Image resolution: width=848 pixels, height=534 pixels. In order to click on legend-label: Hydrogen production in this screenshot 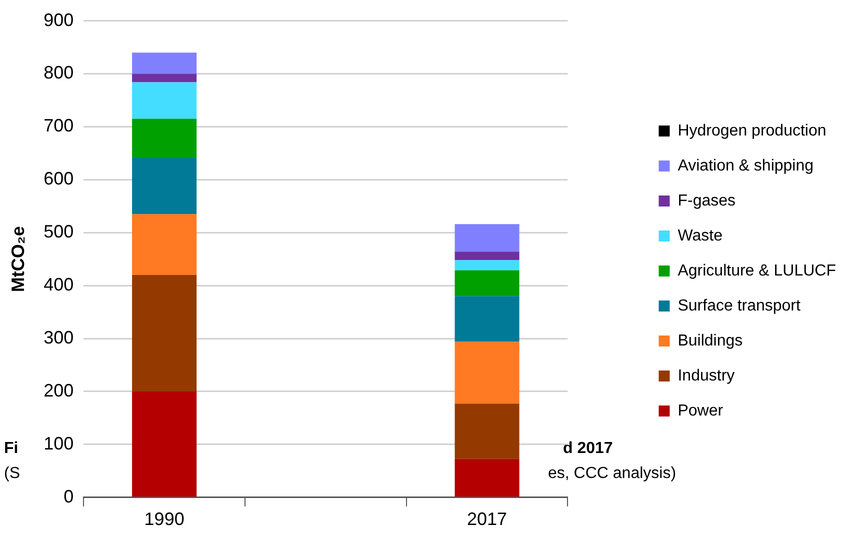, I will do `click(752, 131)`.